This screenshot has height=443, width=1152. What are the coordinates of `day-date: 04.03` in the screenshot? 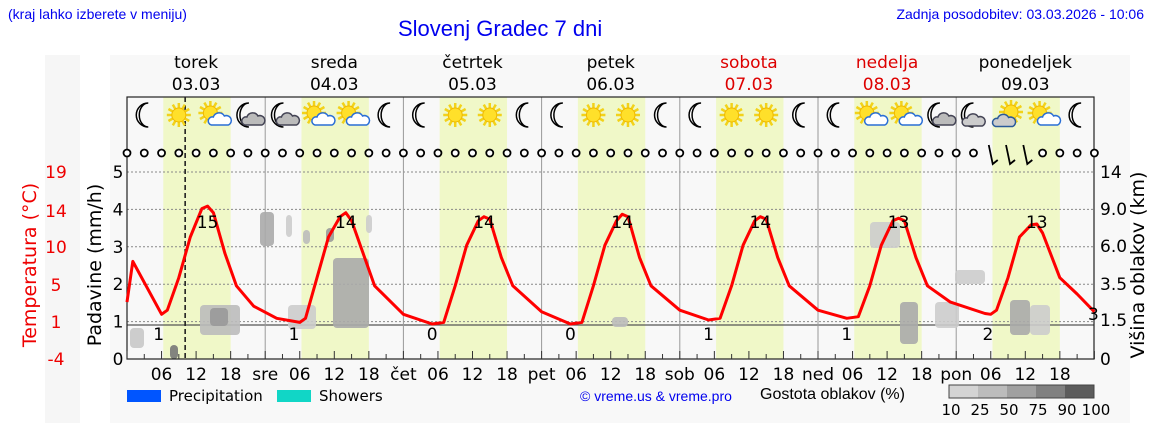 It's located at (334, 85).